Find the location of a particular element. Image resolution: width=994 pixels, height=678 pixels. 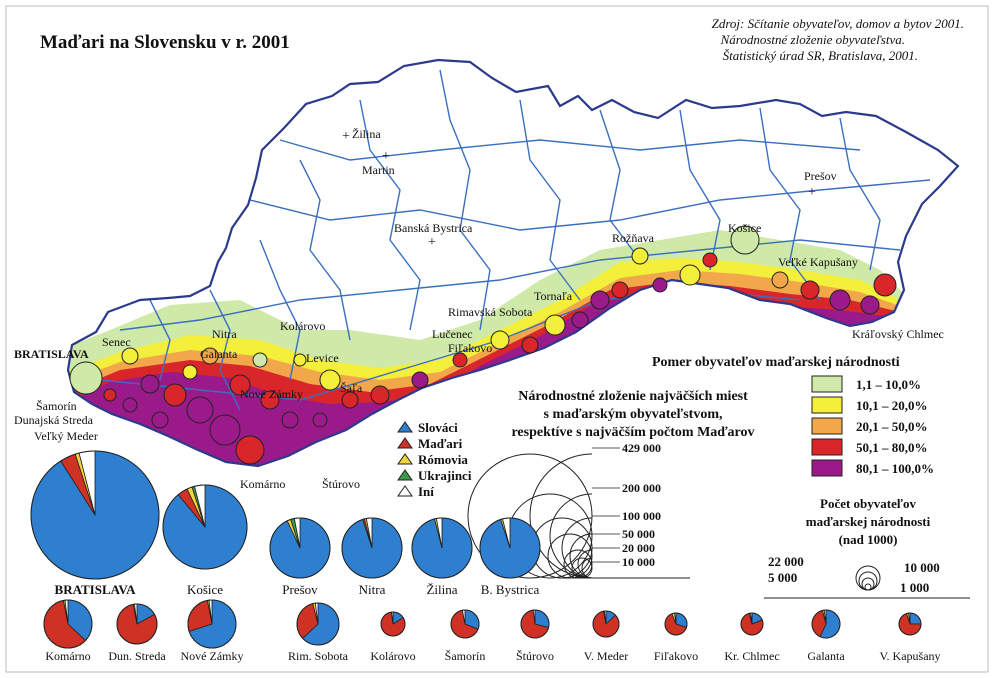

count-label: 10 000 is located at coordinates (922, 567).